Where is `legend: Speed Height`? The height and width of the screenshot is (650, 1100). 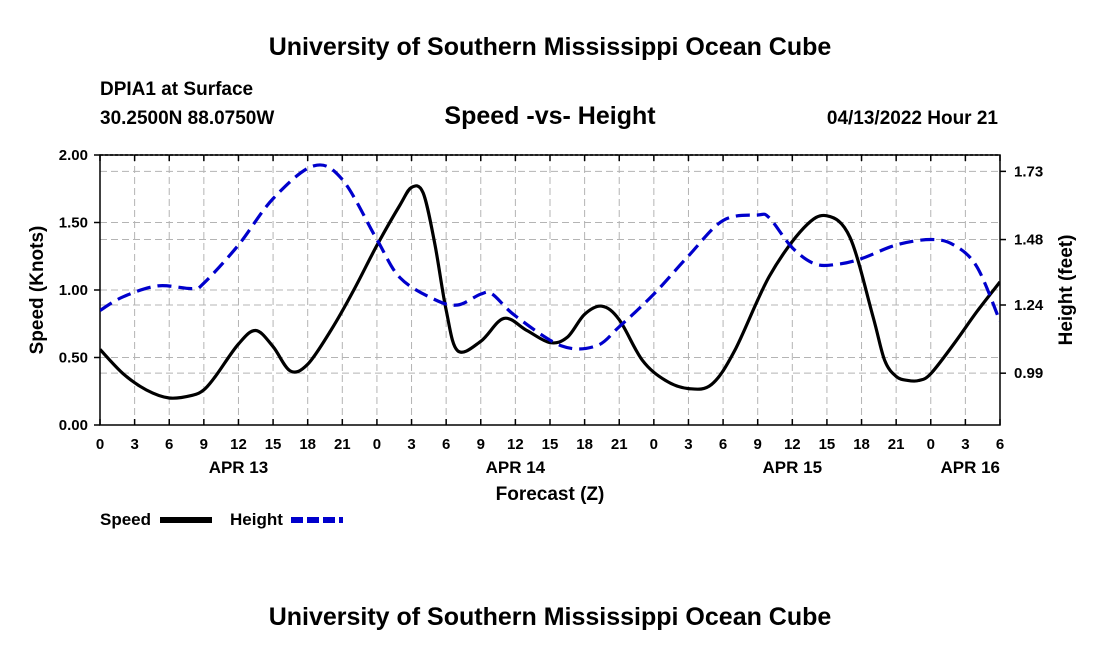
legend: Speed Height is located at coordinates (221, 519).